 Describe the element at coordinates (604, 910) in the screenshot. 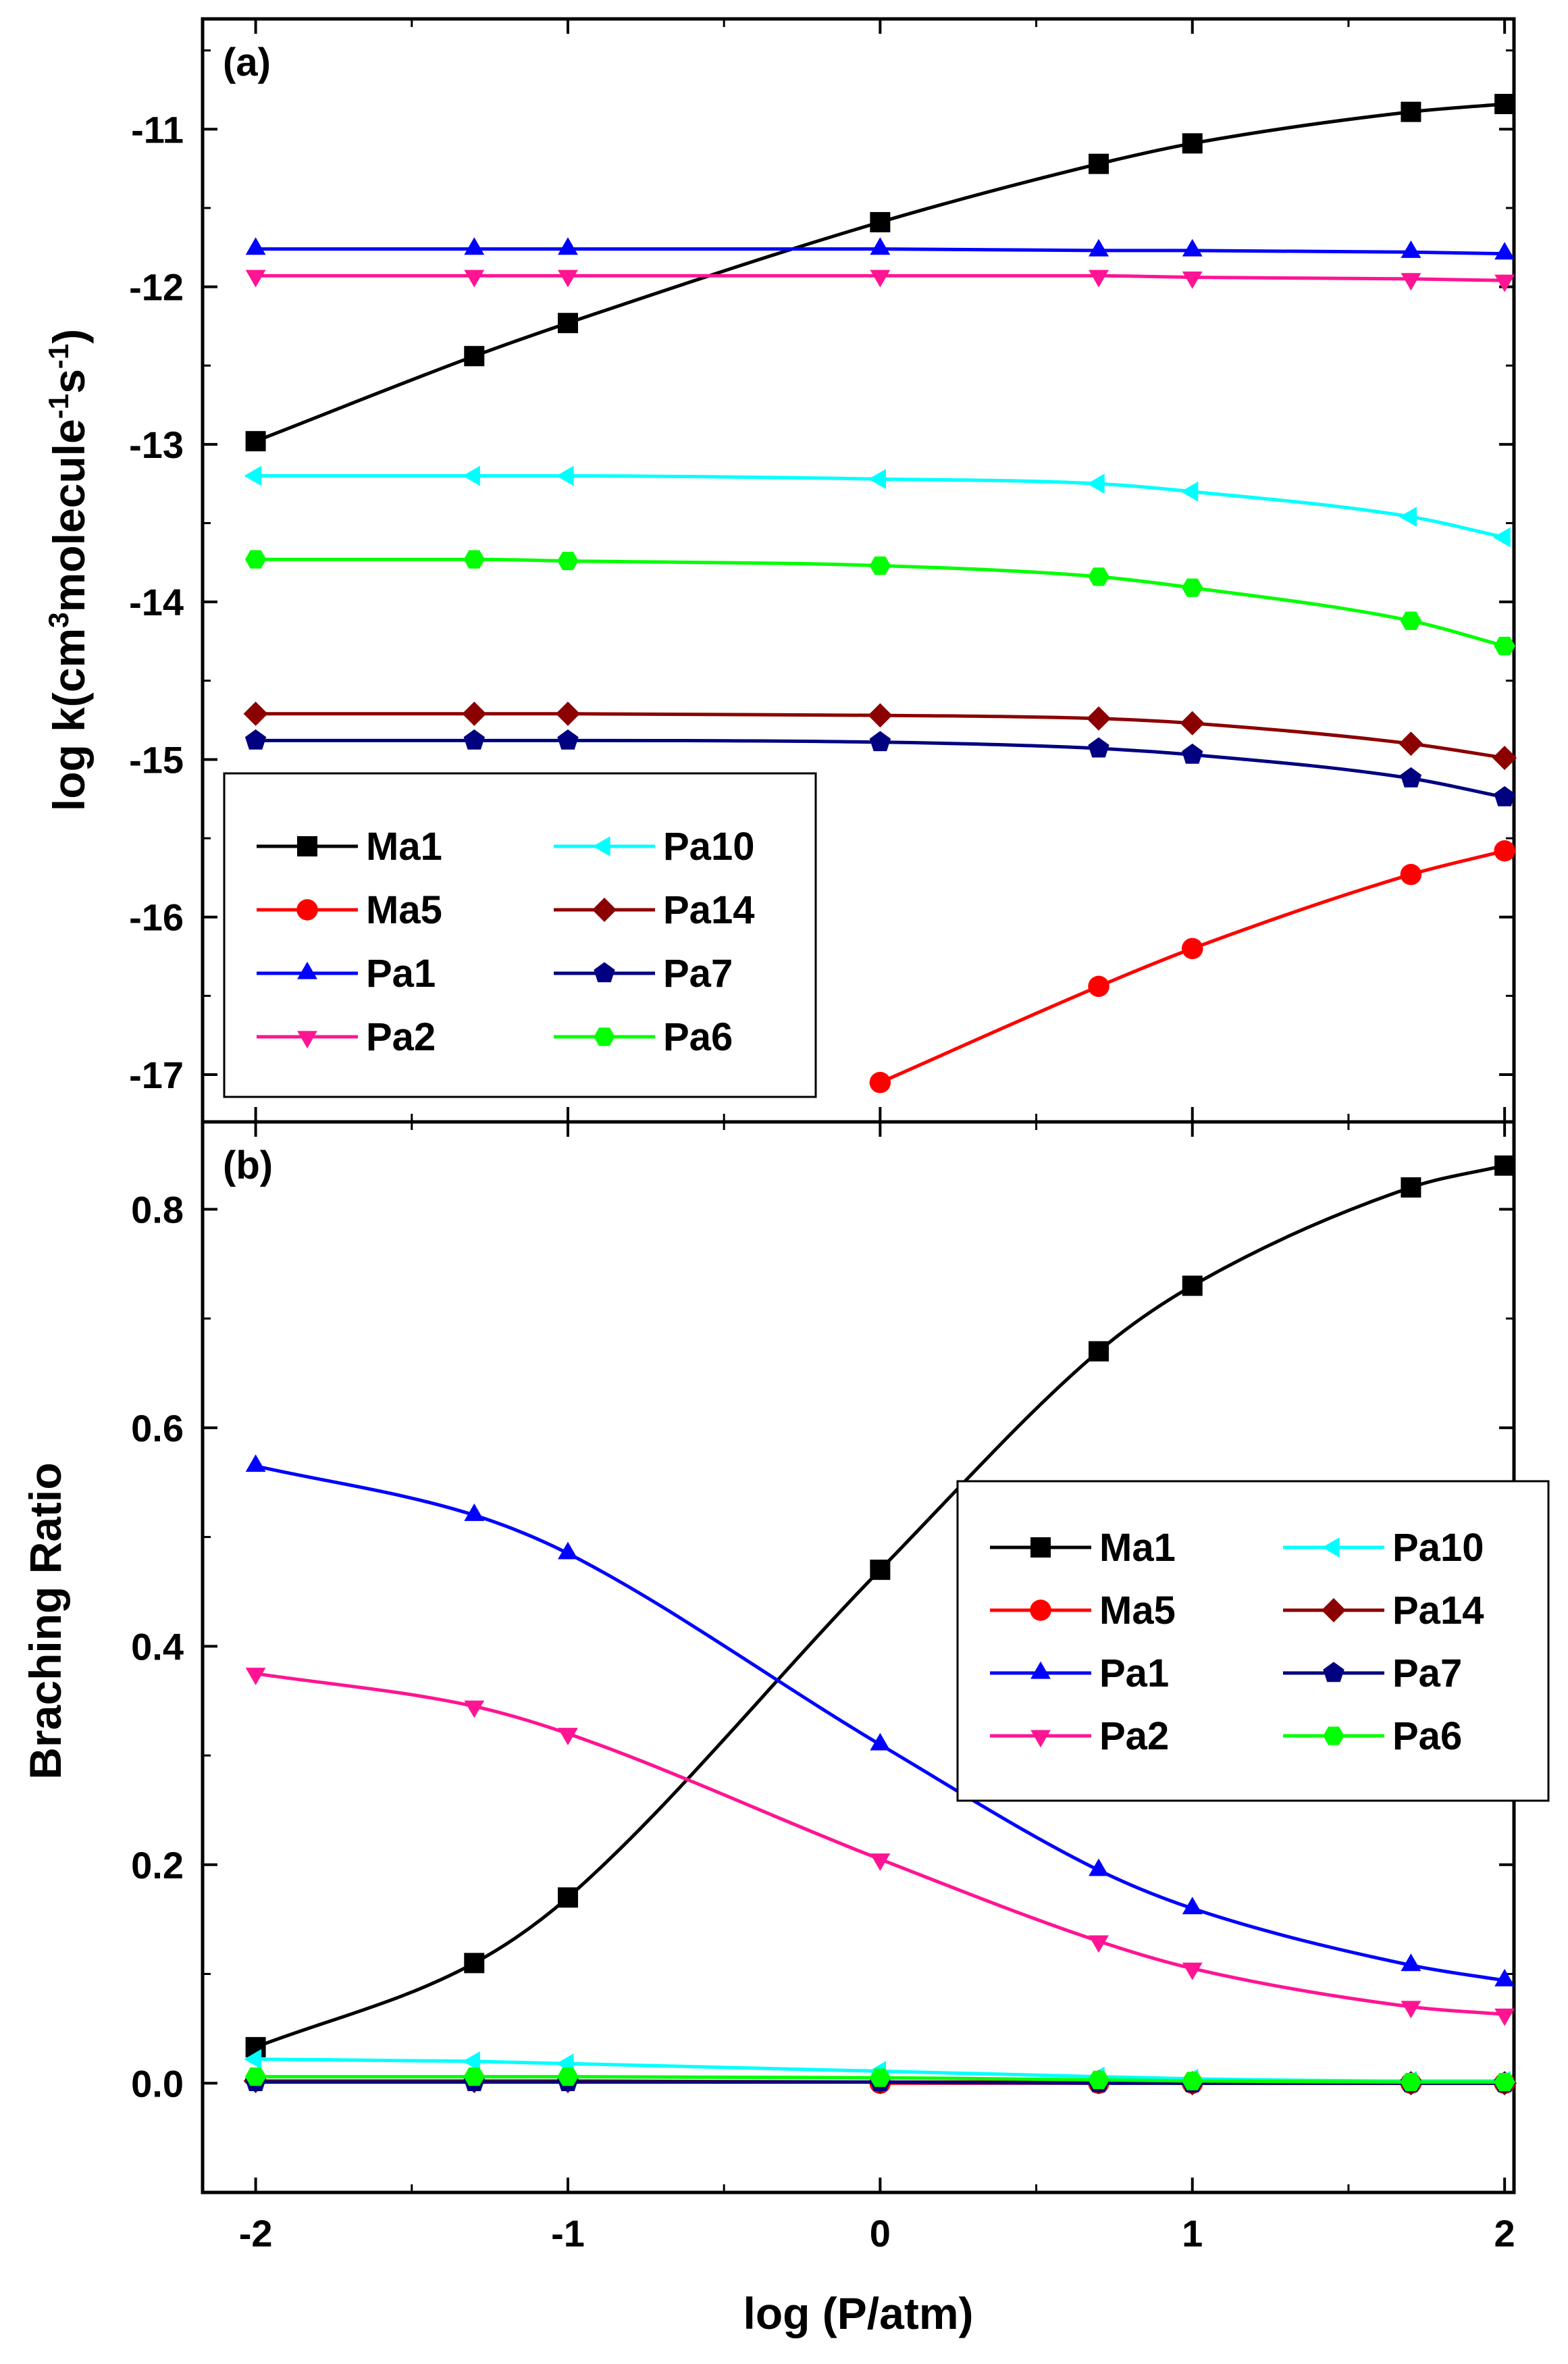

I see `legend-marker-pa14` at that location.